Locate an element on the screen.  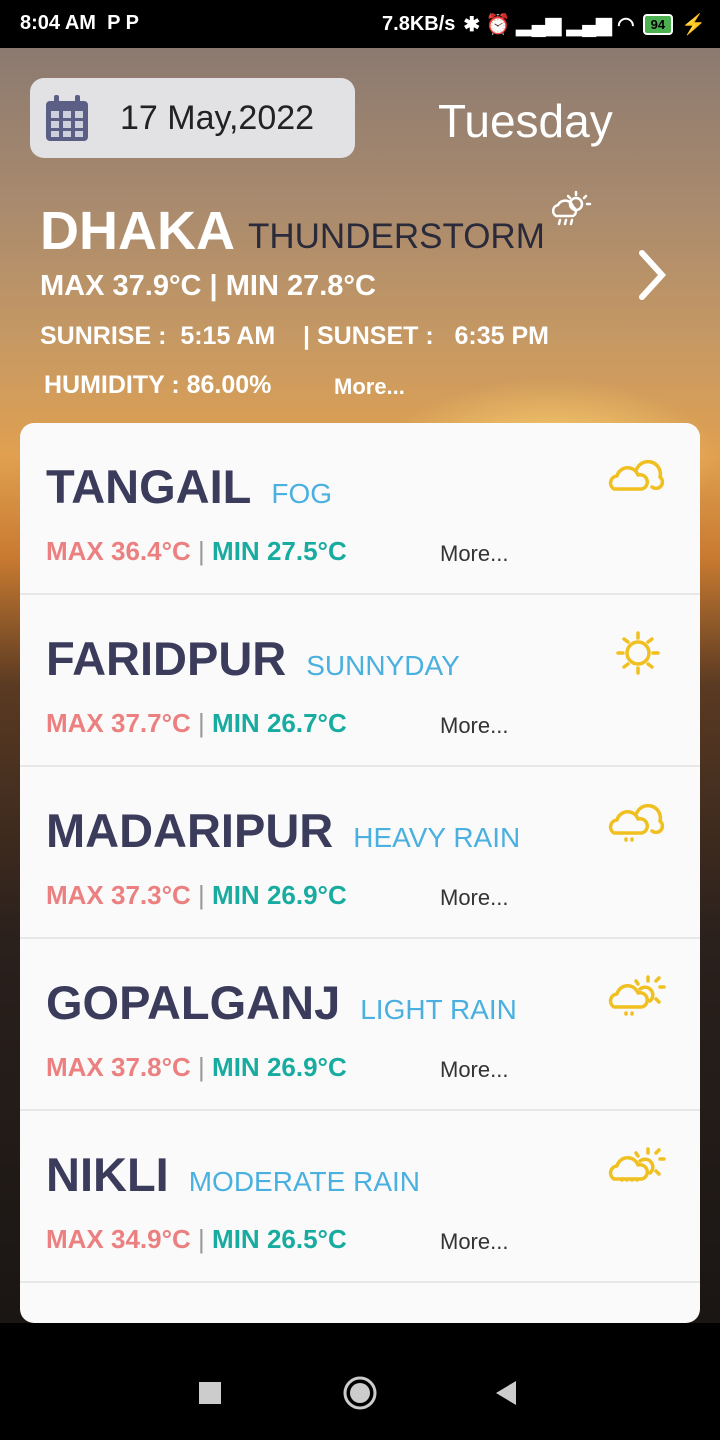
city-condition: HEAVY RAIN is located at coordinates (437, 837).